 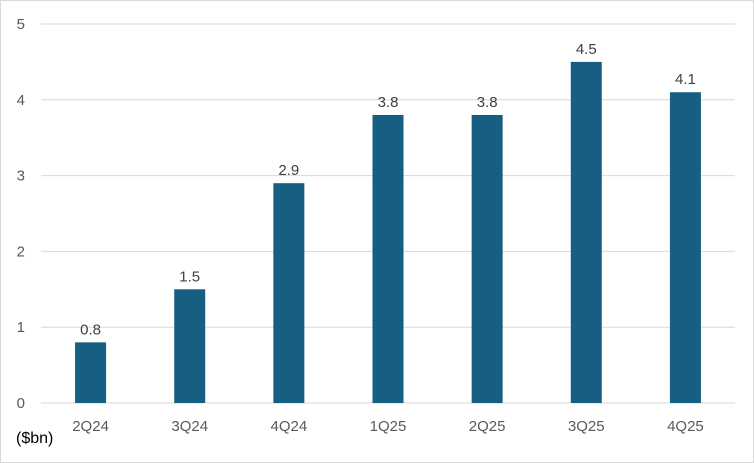 I want to click on x-tick-label: 1Q25, so click(x=388, y=426).